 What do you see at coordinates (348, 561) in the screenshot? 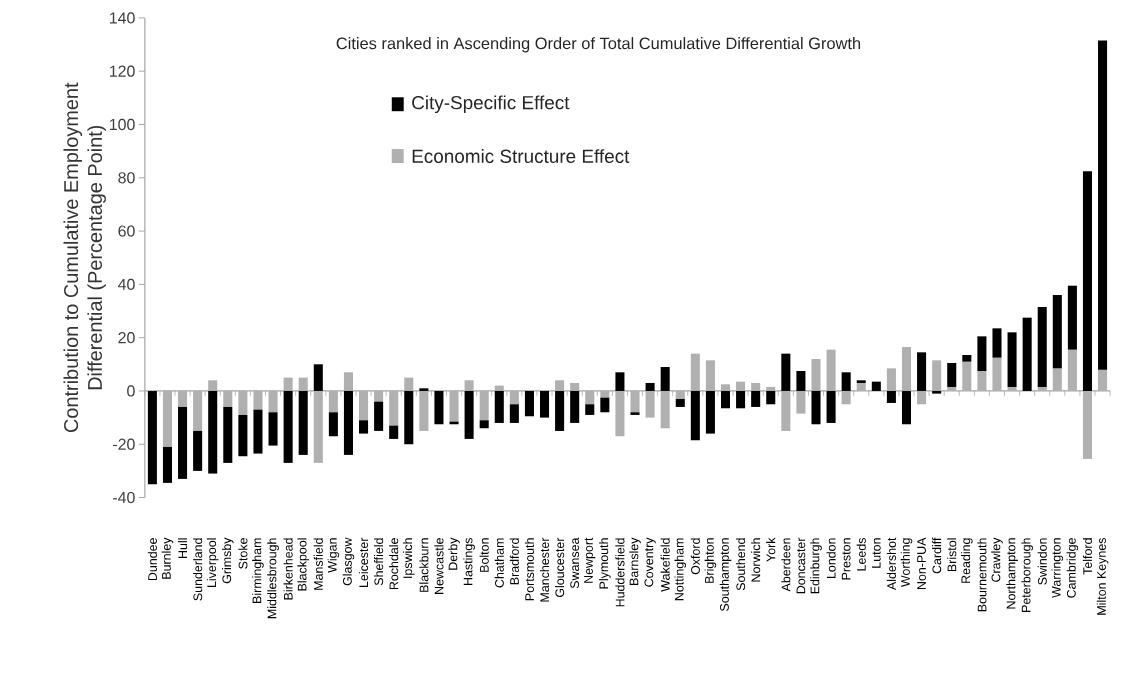
I see `x-tick-label: Glasgow` at bounding box center [348, 561].